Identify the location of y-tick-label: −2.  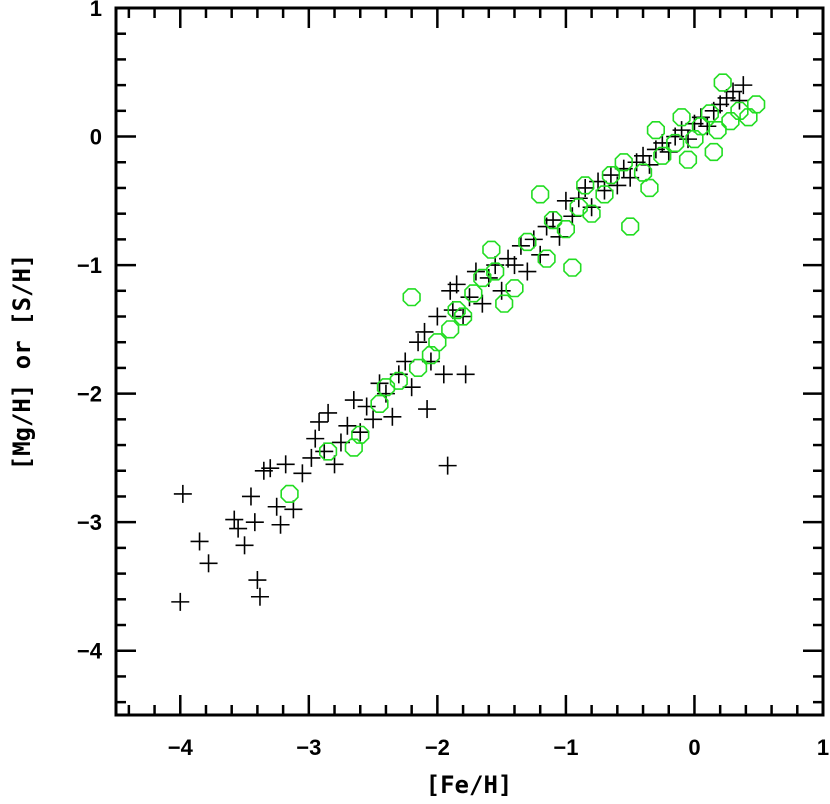
(89, 394).